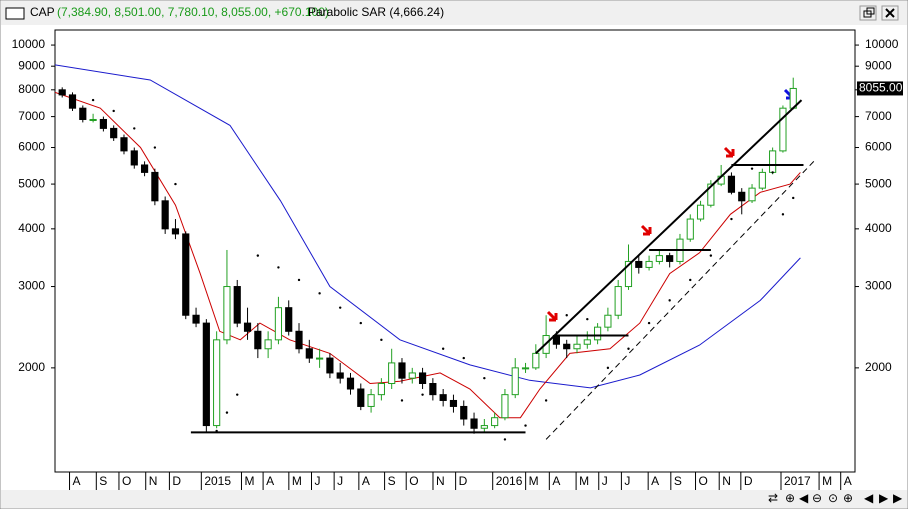 This screenshot has width=908, height=509. Describe the element at coordinates (878, 116) in the screenshot. I see `y-tick-label-right: 7000` at that location.